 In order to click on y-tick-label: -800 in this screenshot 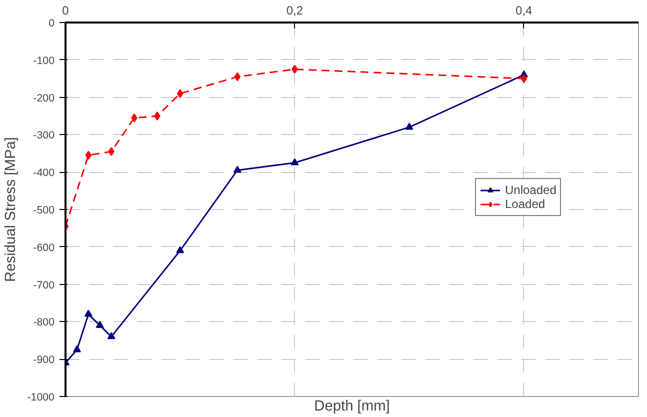, I will do `click(44, 322)`.